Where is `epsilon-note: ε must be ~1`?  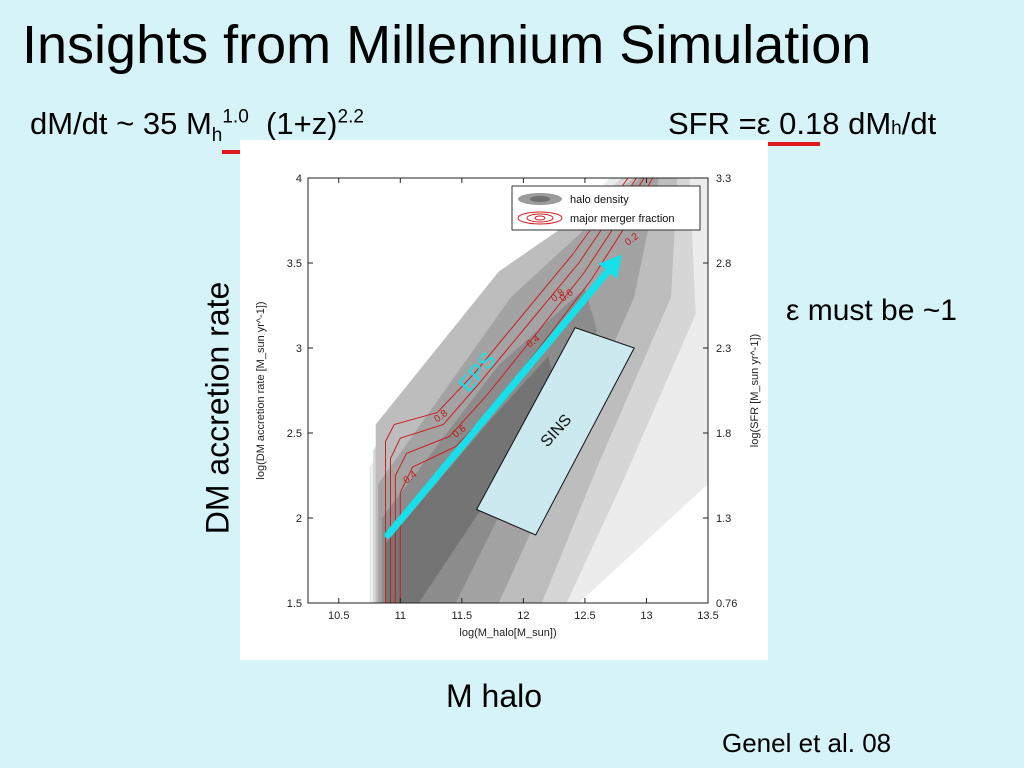
epsilon-note: ε must be ~1 is located at coordinates (871, 310).